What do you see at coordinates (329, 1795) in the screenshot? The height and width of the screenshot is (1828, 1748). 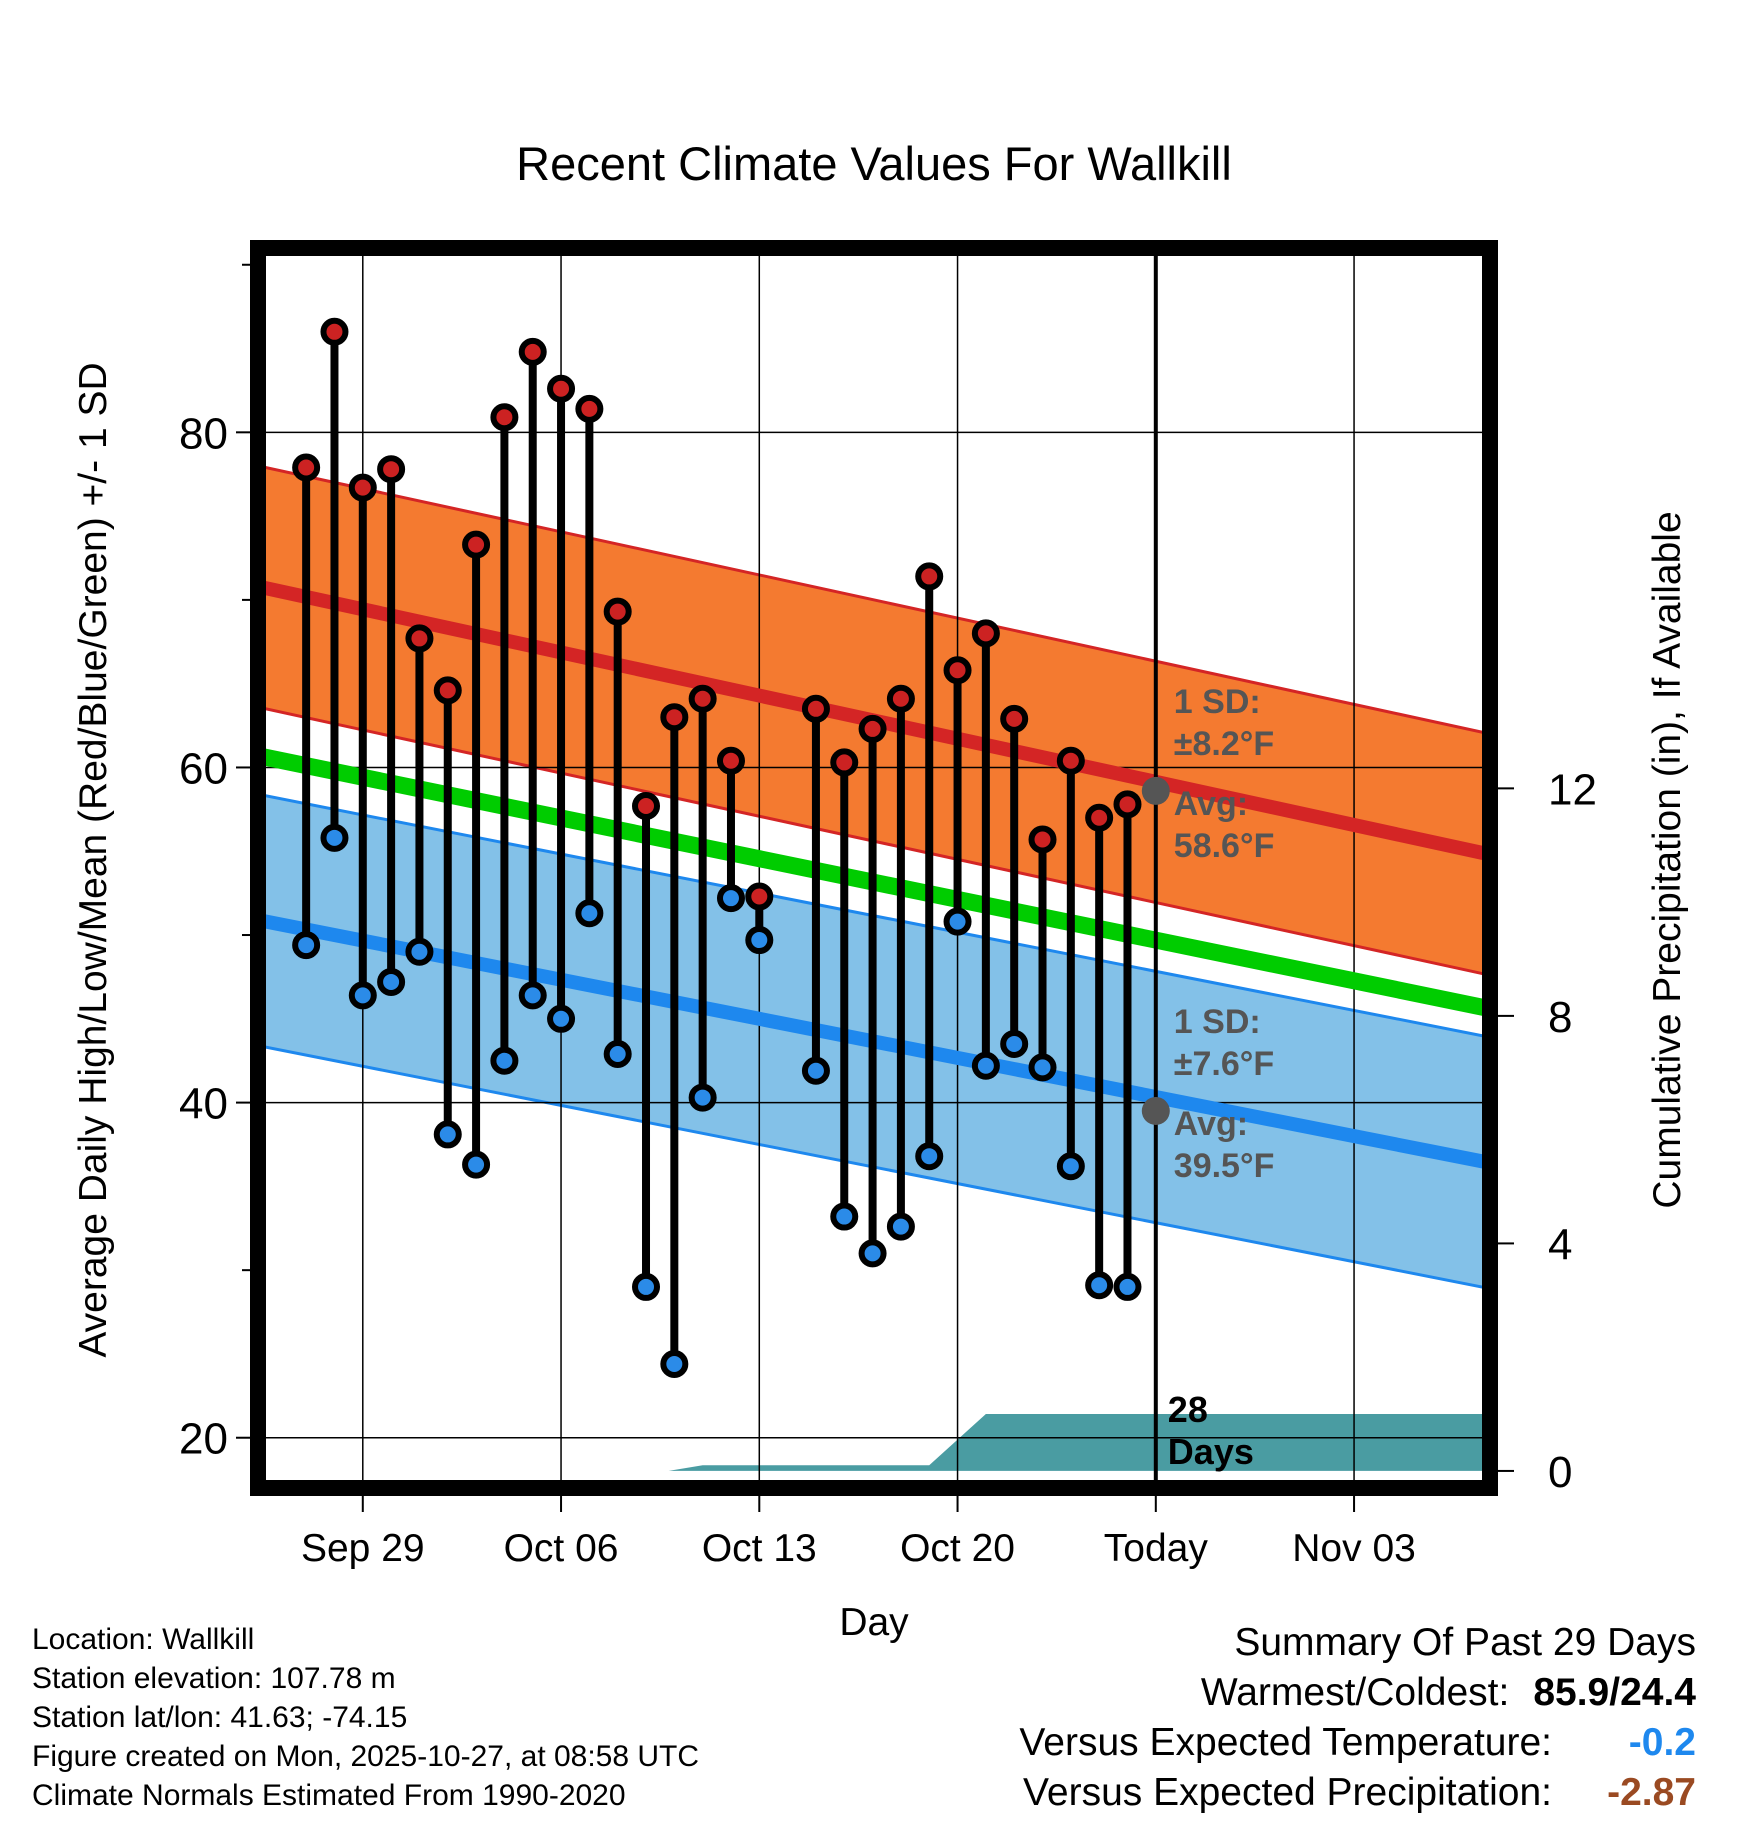 I see `normals-text: Climate Normals Estimated From 1990-2020` at bounding box center [329, 1795].